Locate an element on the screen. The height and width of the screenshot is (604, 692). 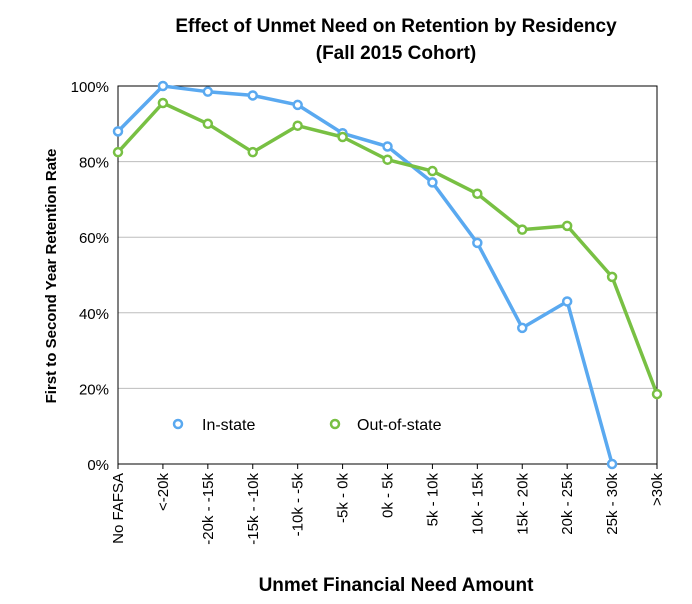
x-tick-label: 25k - 30k is located at coordinates (612, 504).